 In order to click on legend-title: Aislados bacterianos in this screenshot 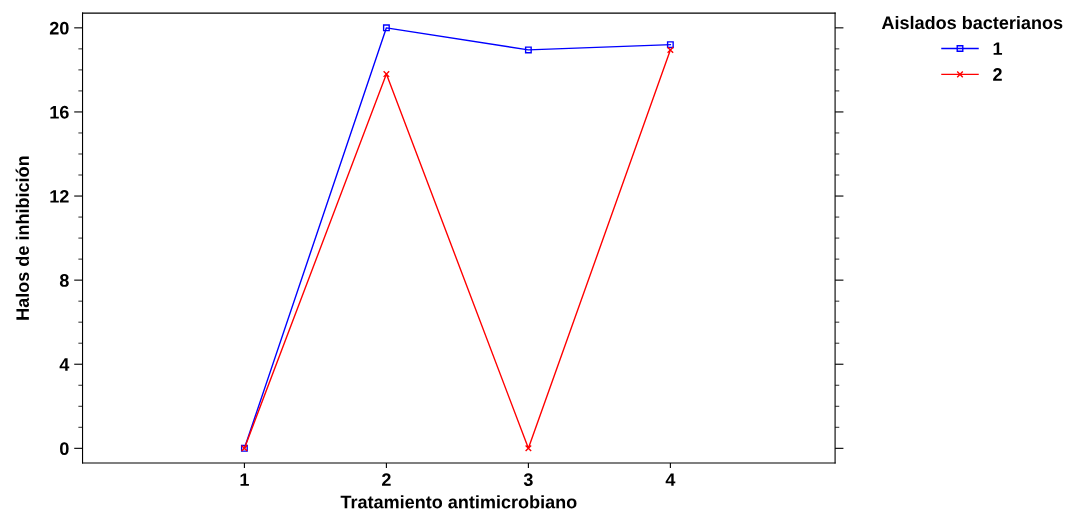, I will do `click(972, 22)`.